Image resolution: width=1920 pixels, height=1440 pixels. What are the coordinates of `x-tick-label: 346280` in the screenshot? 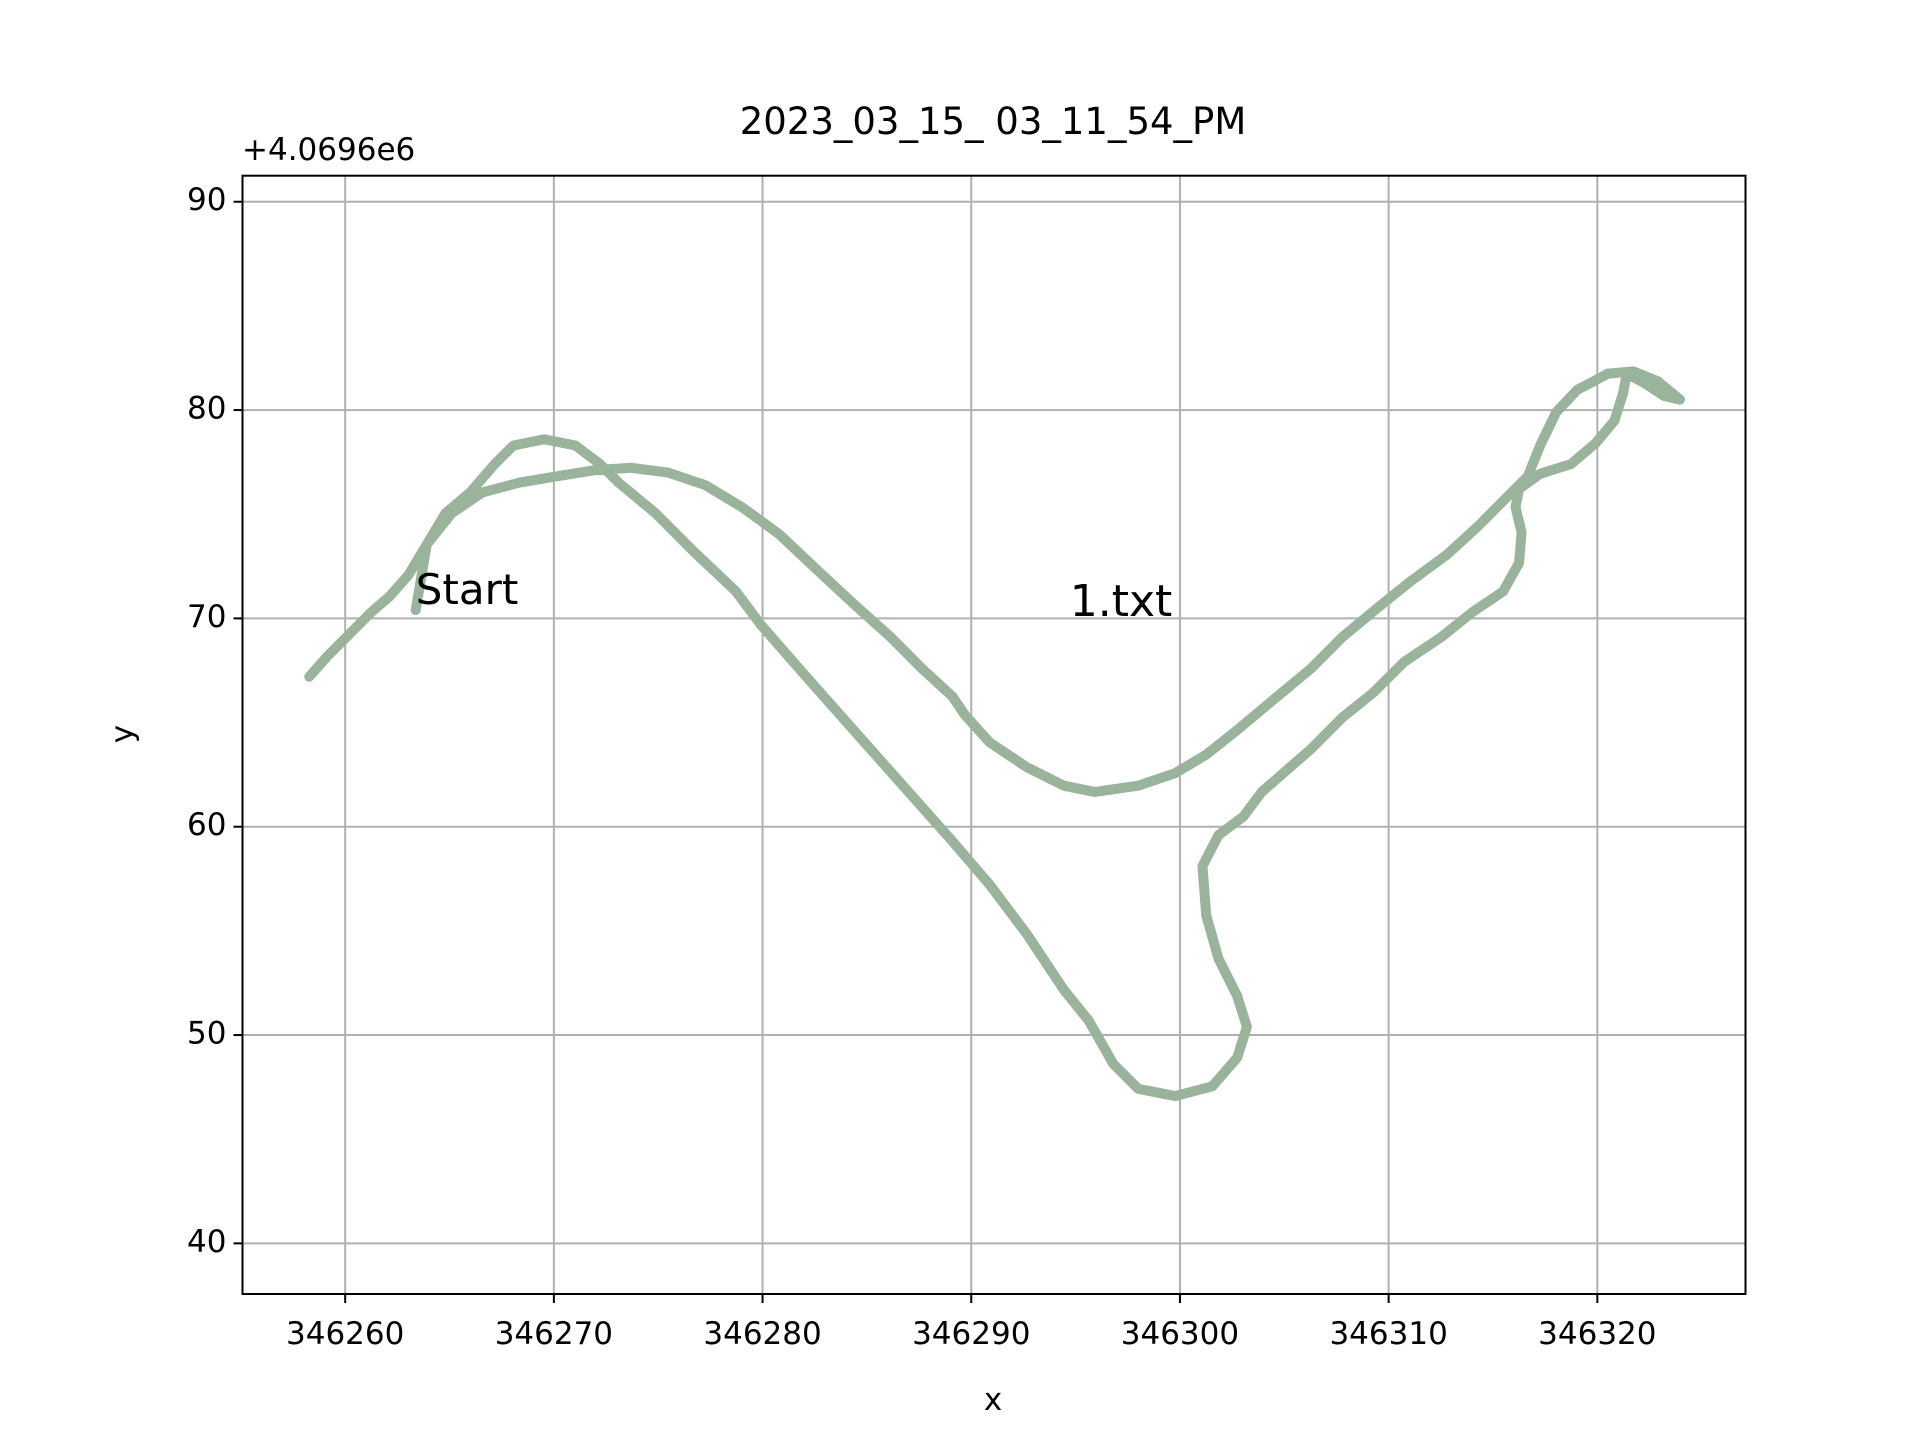 It's located at (762, 1334).